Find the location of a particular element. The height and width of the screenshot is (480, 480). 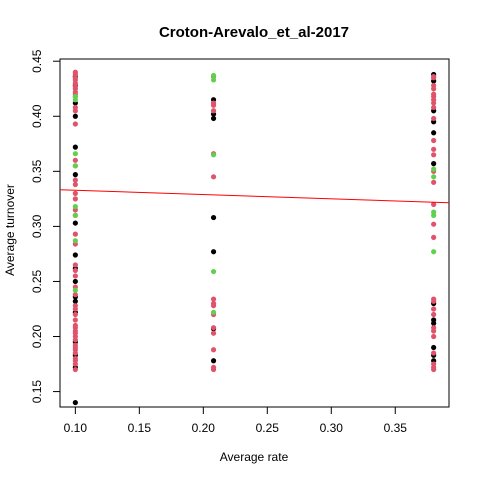

y-tick-label: 0.35 is located at coordinates (37, 171).